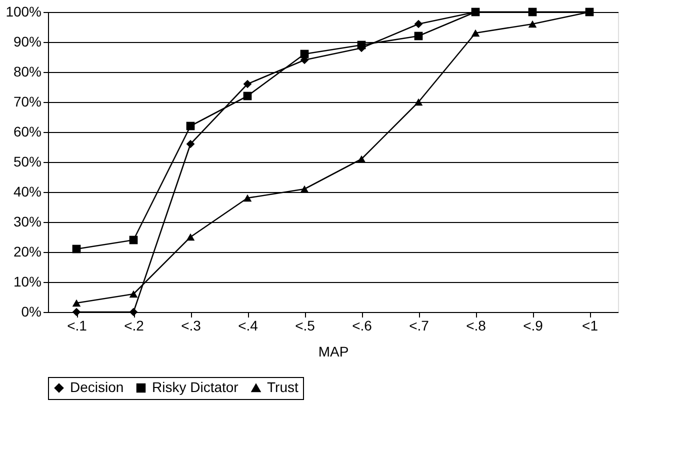  What do you see at coordinates (27, 222) in the screenshot?
I see `y-tick-label: 30%` at bounding box center [27, 222].